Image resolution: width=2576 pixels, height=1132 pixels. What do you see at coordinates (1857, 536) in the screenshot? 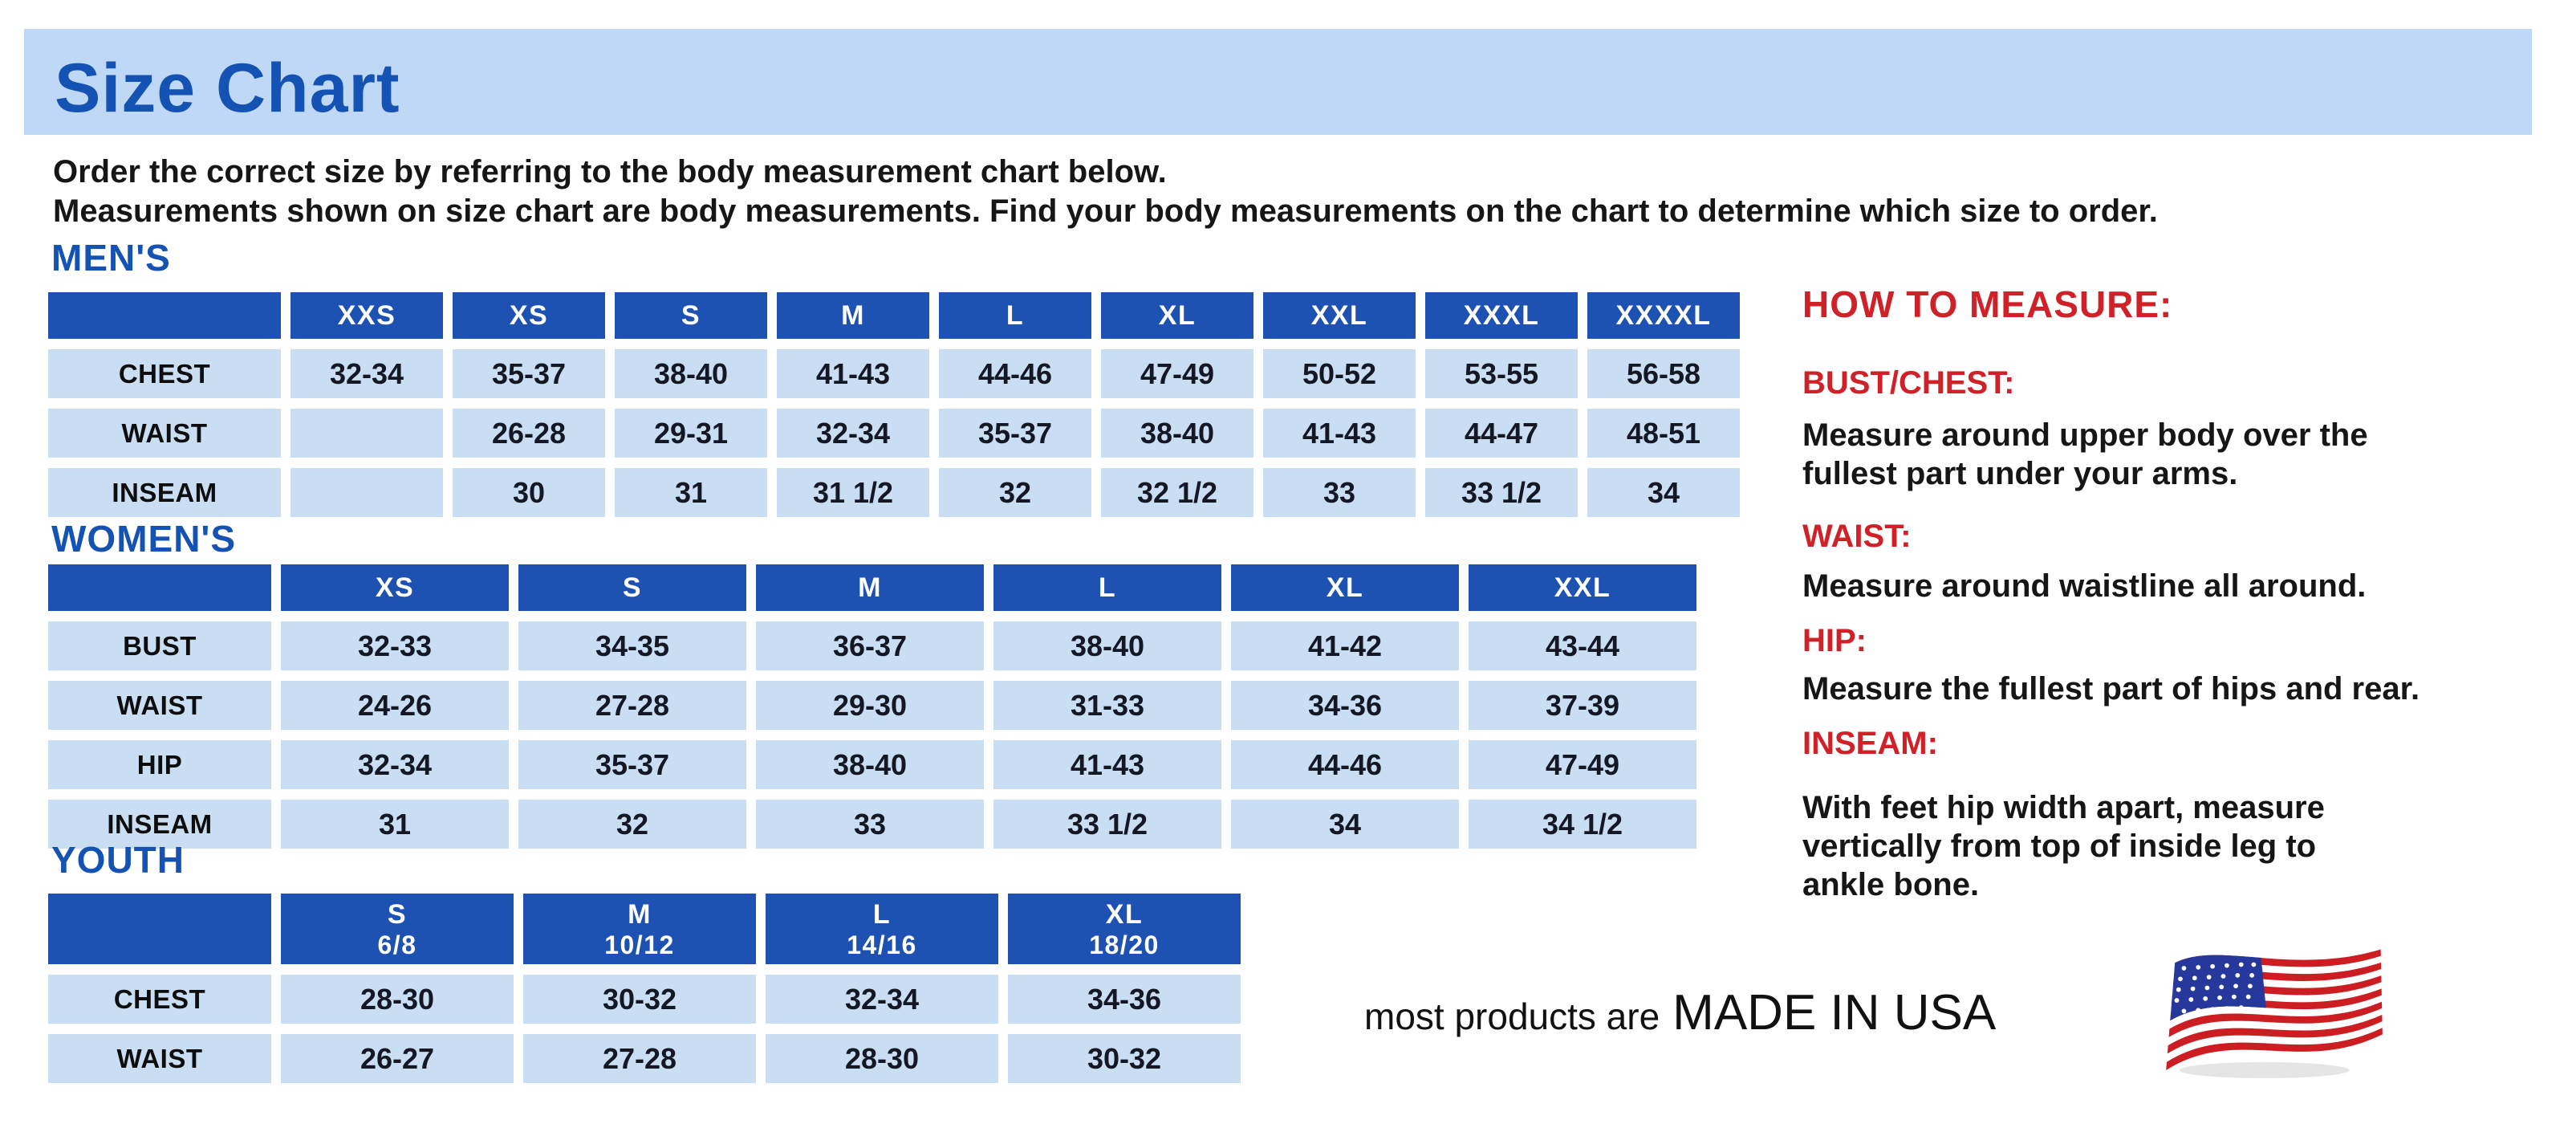
I see `measure-label-waist: WAIST:` at bounding box center [1857, 536].